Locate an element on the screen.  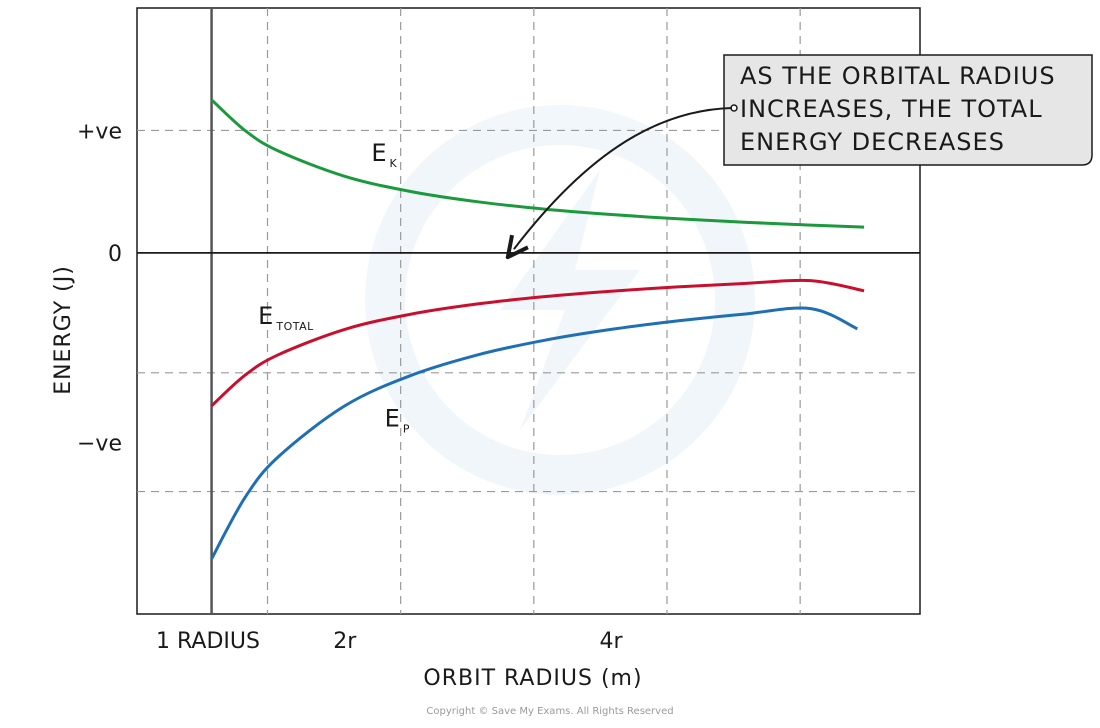
x-axis-title: ORBIT RADIUS (m) is located at coordinates (532, 678).